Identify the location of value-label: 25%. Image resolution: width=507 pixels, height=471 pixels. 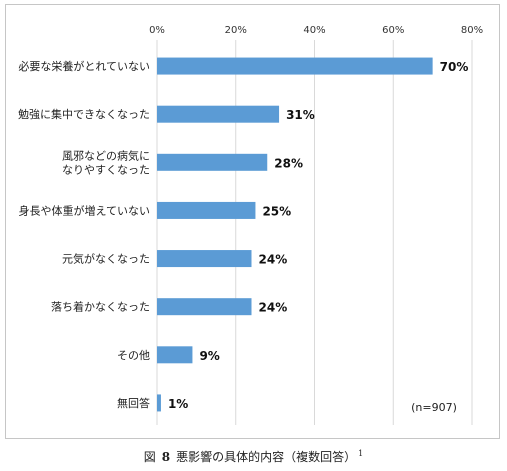
(276, 211).